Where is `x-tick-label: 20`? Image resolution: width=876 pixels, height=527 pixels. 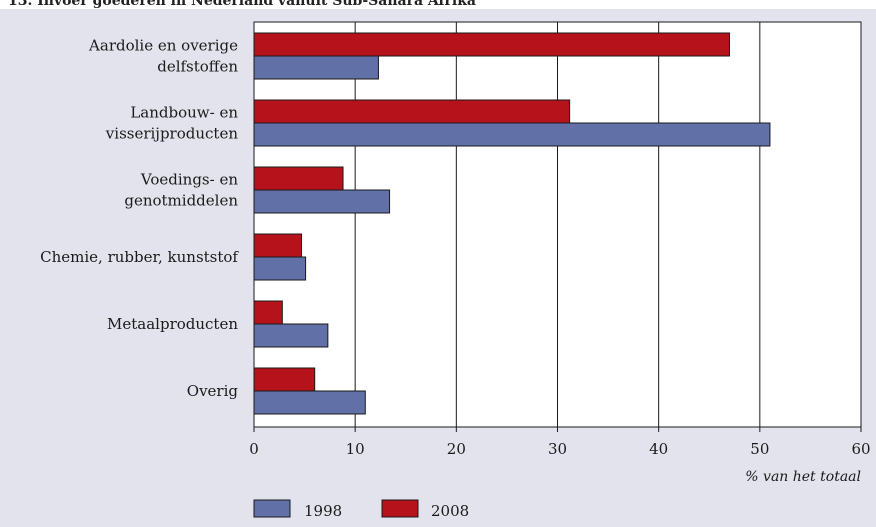
x-tick-label: 20 is located at coordinates (456, 449).